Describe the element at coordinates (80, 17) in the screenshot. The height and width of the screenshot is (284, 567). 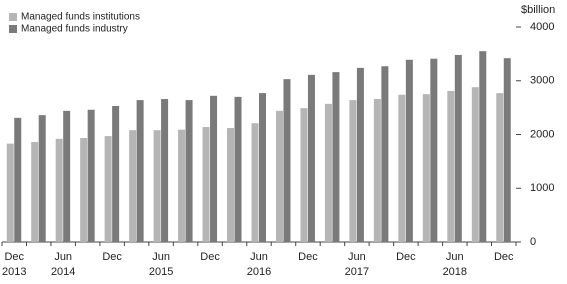
I see `legend-label: Managed funds institutions` at that location.